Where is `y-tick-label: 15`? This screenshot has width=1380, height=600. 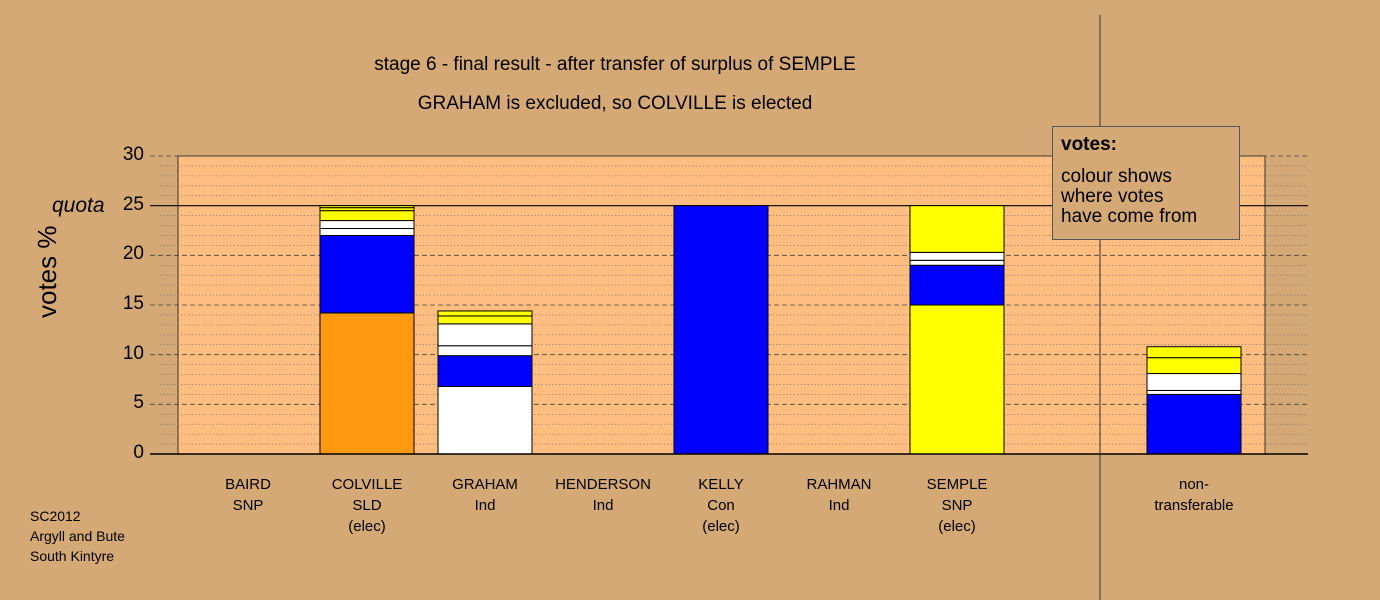
y-tick-label: 15 is located at coordinates (133, 303).